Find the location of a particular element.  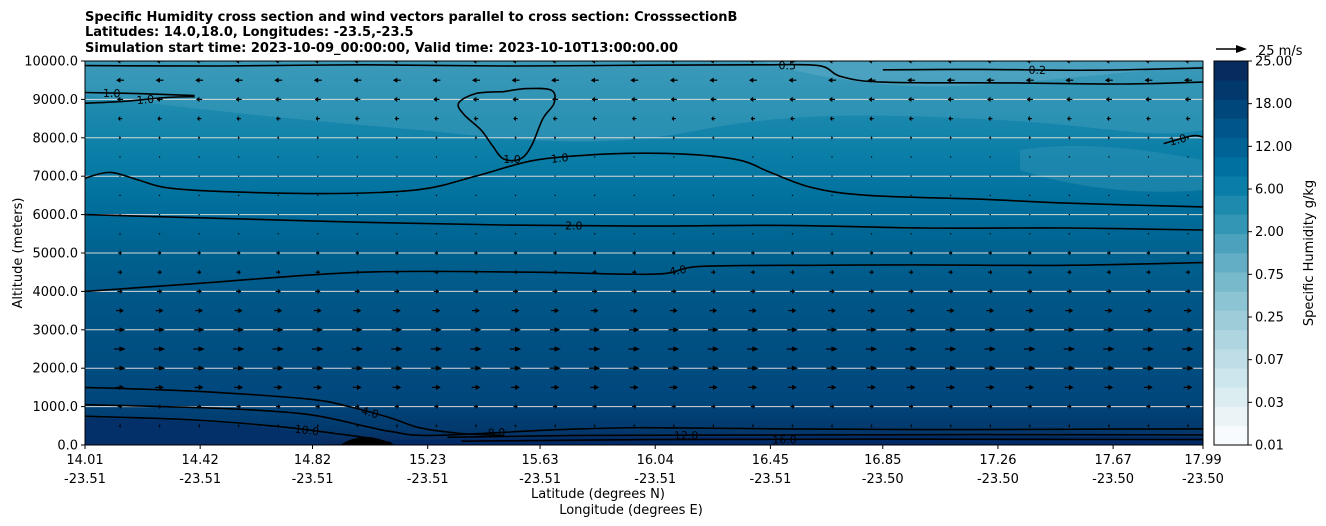

colorbar-tick-label: 0.07 is located at coordinates (1269, 360).